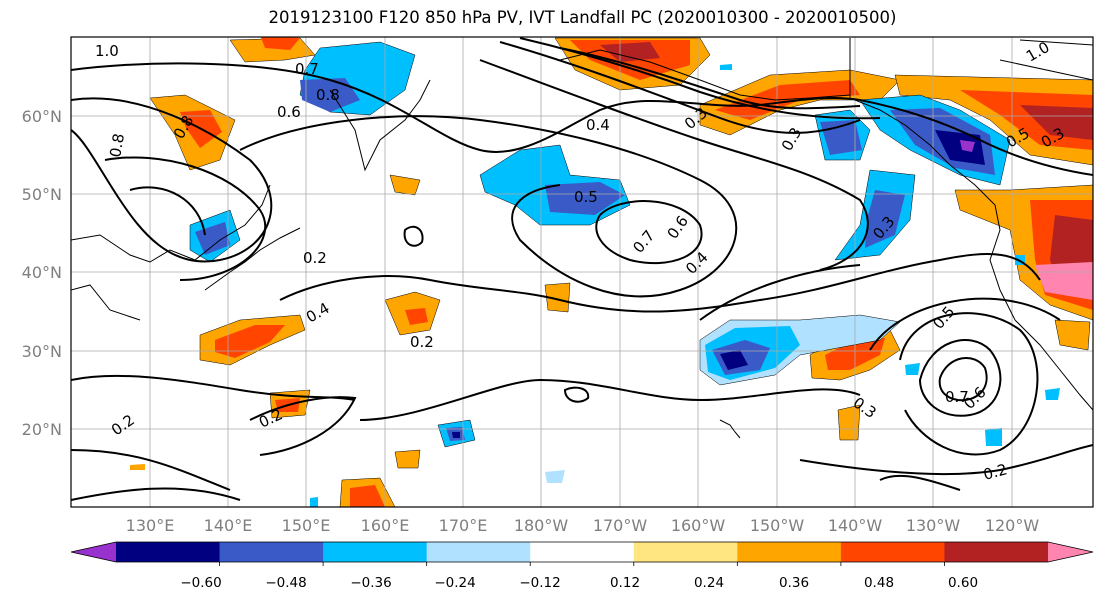 The height and width of the screenshot is (601, 1105). Describe the element at coordinates (625, 583) in the screenshot. I see `colorbar-tick-label: 0.12` at that location.